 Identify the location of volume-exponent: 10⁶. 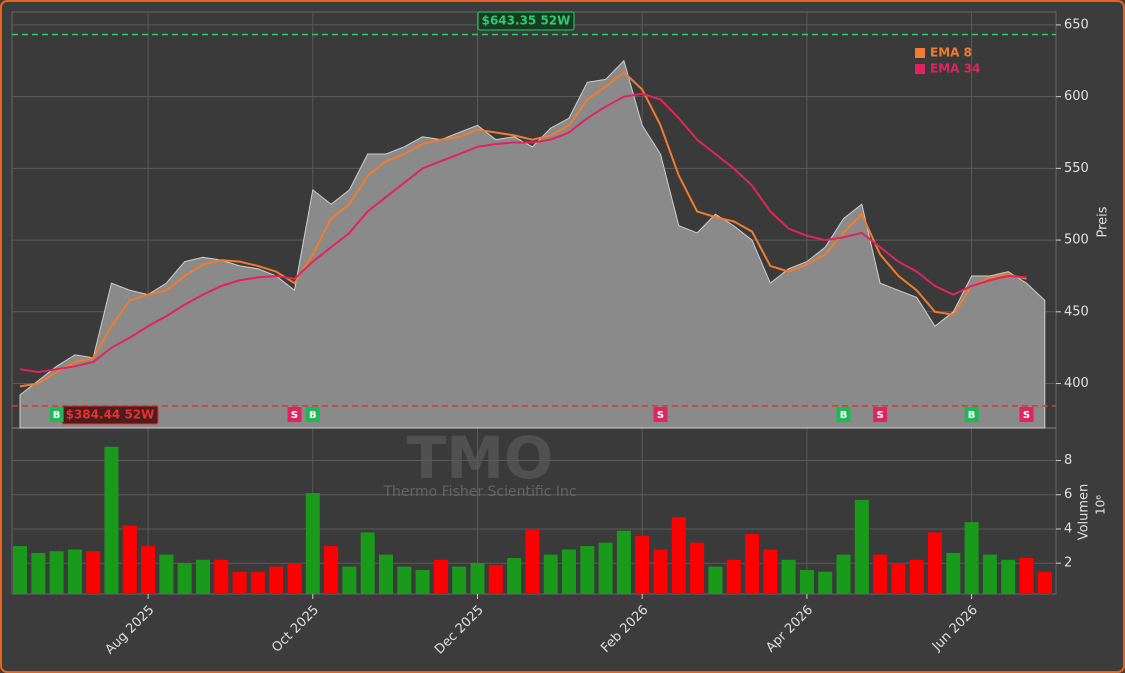
(1101, 505).